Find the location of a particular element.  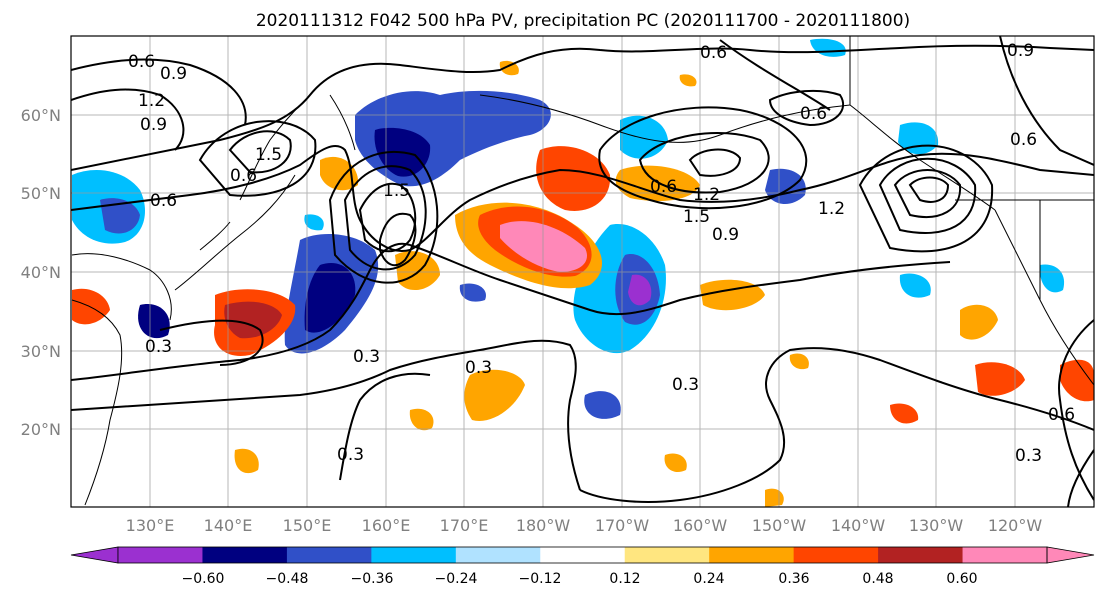

colorbar-tick-label: −0.36 is located at coordinates (372, 579).